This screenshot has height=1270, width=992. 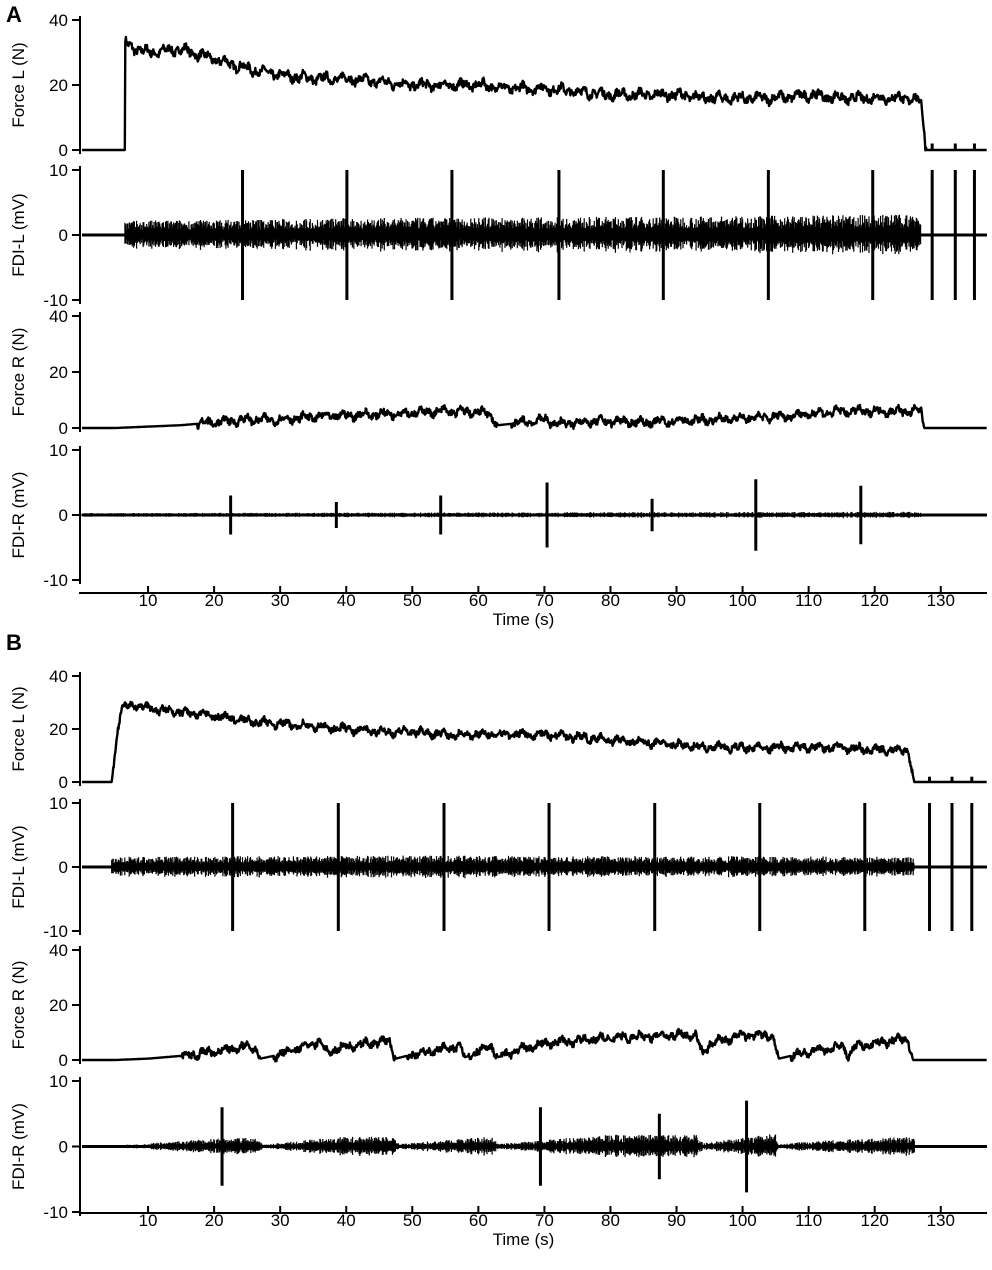 I want to click on panel-b-subplot-3-y-tick-label: 20, so click(x=58, y=1005).